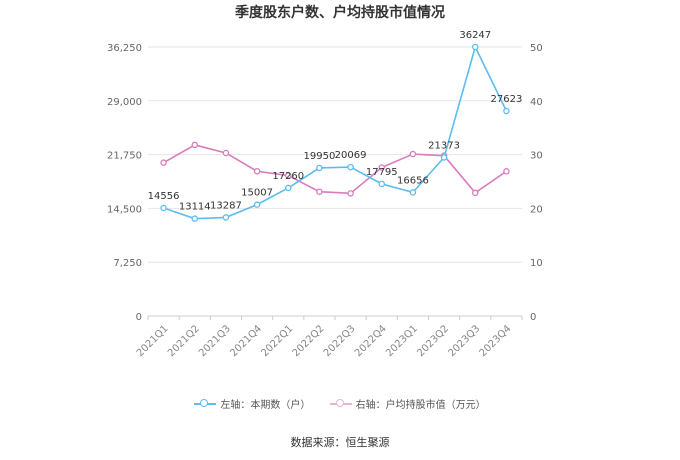 The image size is (680, 460). What do you see at coordinates (124, 102) in the screenshot?
I see `left-axis-tick-label: 29,000` at bounding box center [124, 102].